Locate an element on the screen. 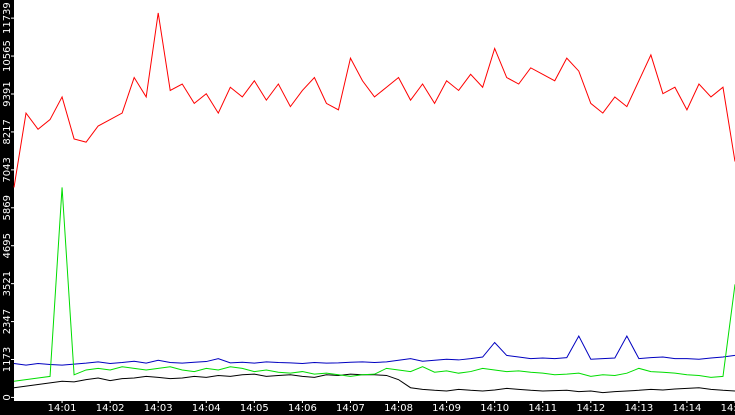 This screenshot has height=415, width=735. y-tick-label: 11739 is located at coordinates (7, 18).